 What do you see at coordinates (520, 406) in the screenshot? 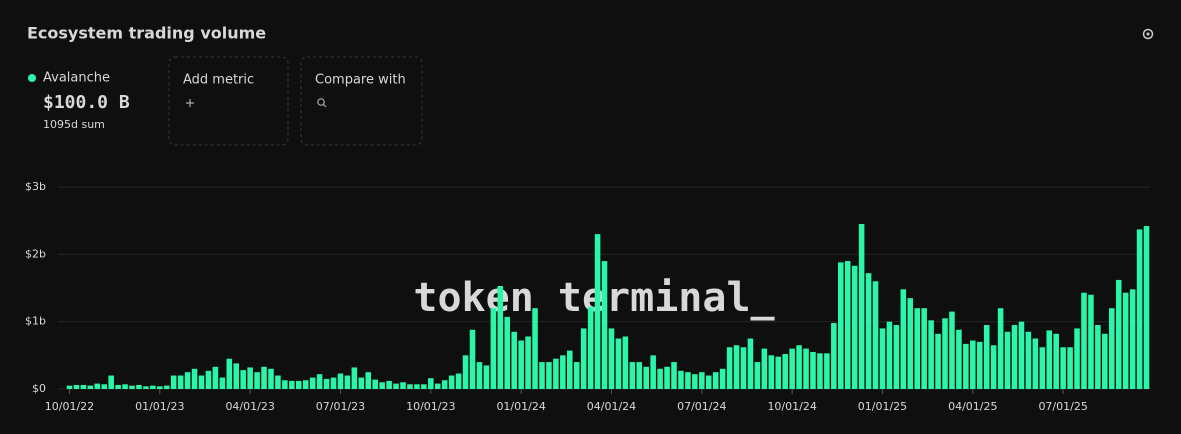
I see `x-tick-label: 01/01/24` at bounding box center [520, 406].